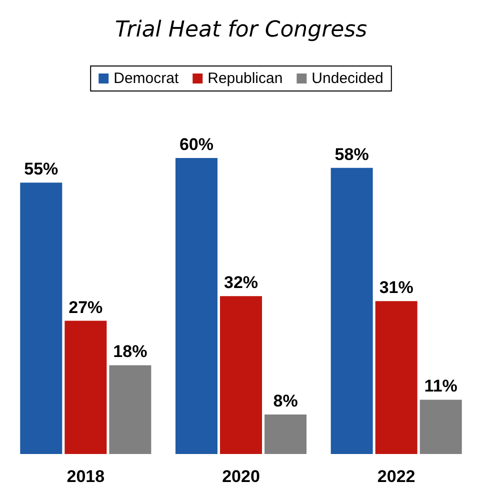 Image resolution: width=482 pixels, height=498 pixels. I want to click on x-tick-label: 2018, so click(85, 476).